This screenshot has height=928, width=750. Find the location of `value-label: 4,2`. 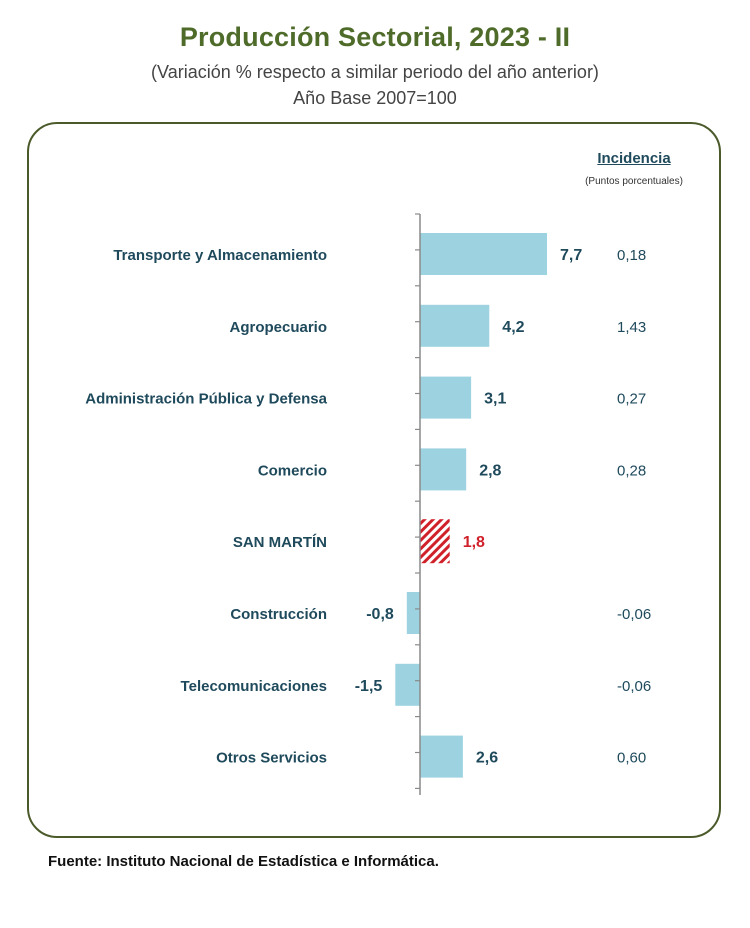

value-label: 4,2 is located at coordinates (513, 327).